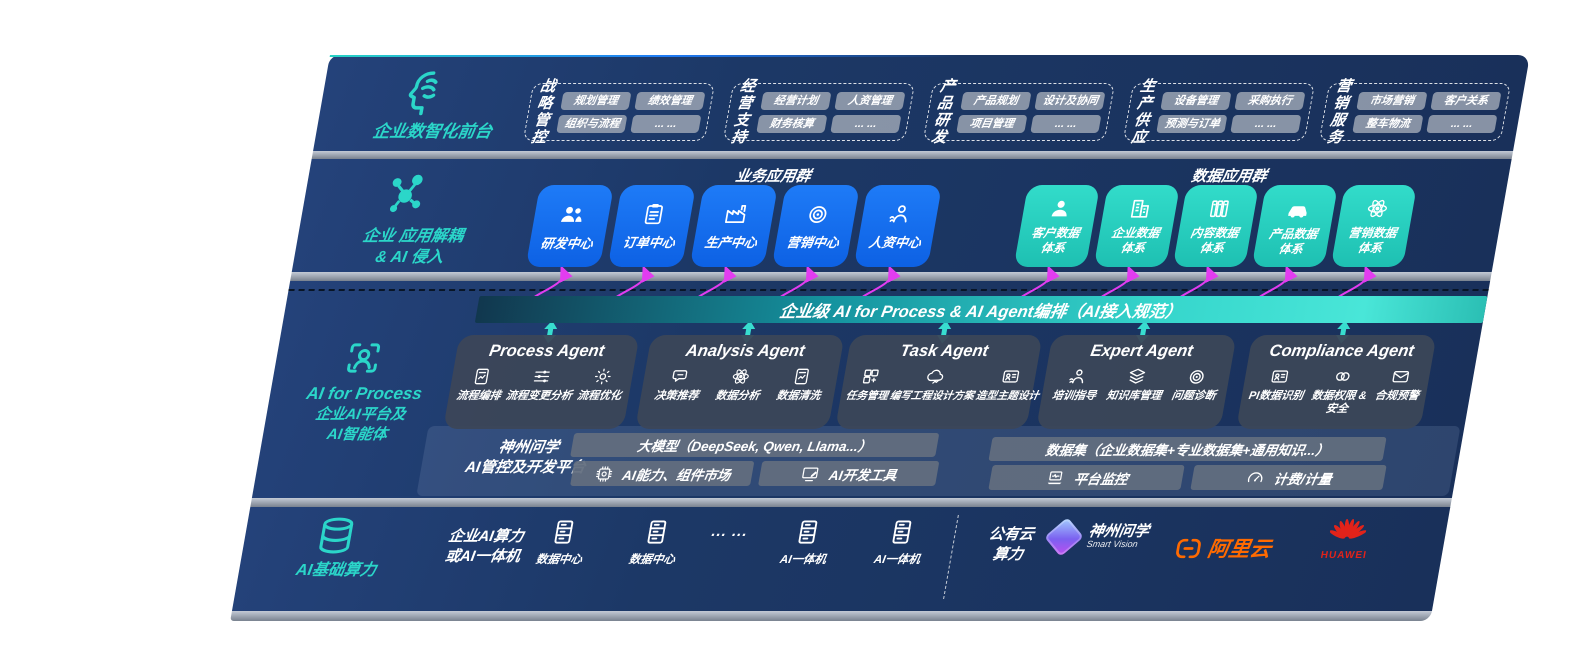  What do you see at coordinates (934, 376) in the screenshot?
I see `cloud-design-icon` at bounding box center [934, 376].